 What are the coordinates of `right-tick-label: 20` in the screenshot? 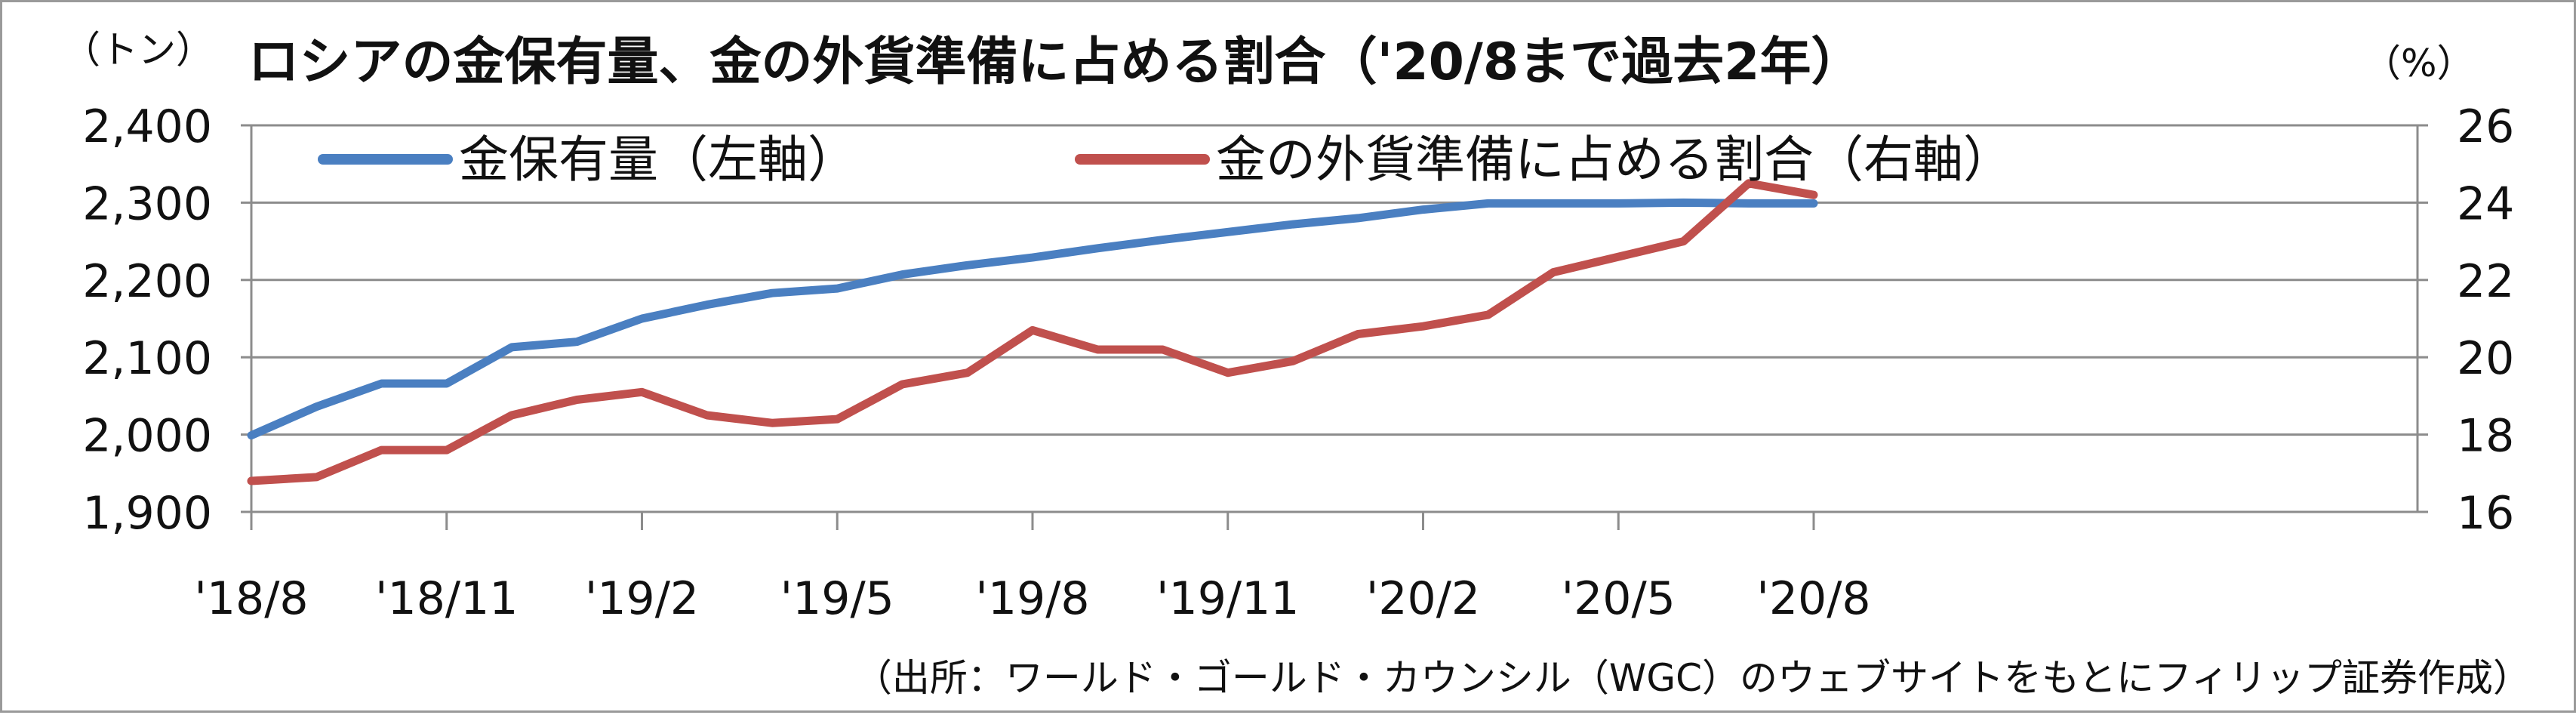 It's located at (2485, 358).